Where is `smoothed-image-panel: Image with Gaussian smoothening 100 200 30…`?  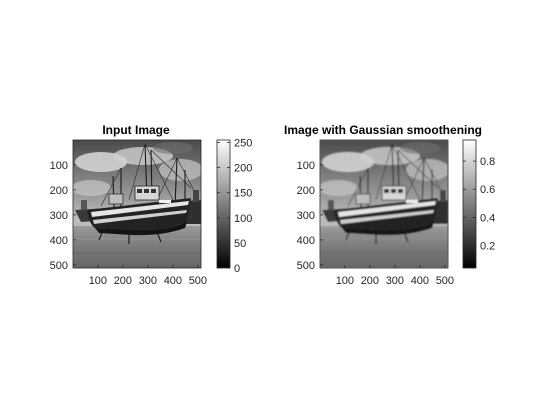
smoothed-image-panel: Image with Gaussian smoothening 100 200 30… is located at coordinates (383, 205).